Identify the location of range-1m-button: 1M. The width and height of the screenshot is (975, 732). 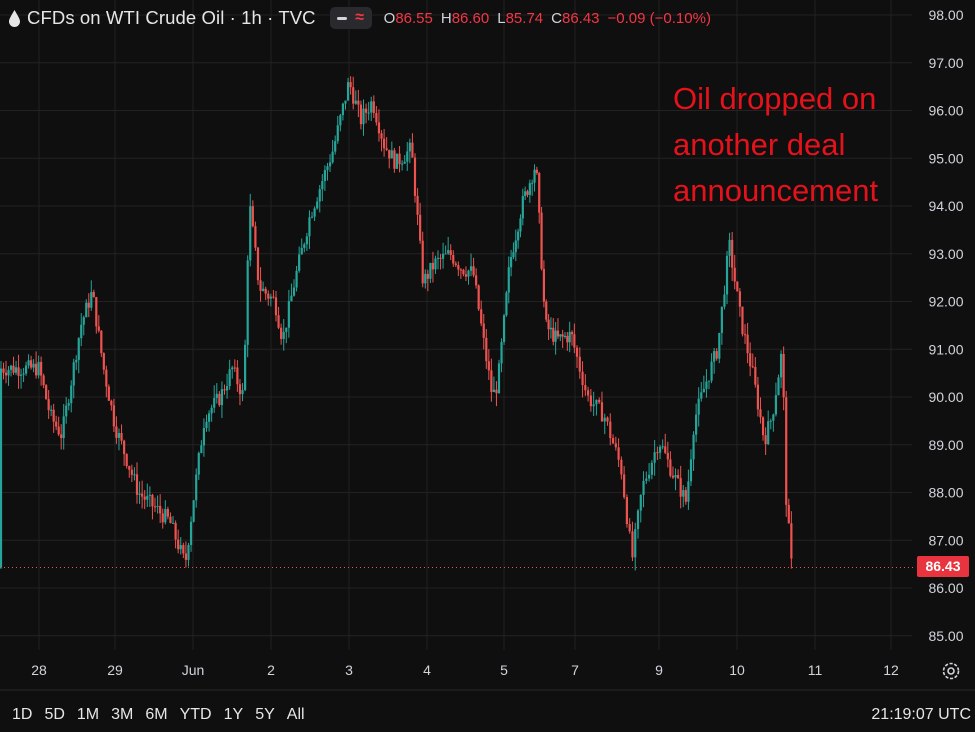
(88, 714).